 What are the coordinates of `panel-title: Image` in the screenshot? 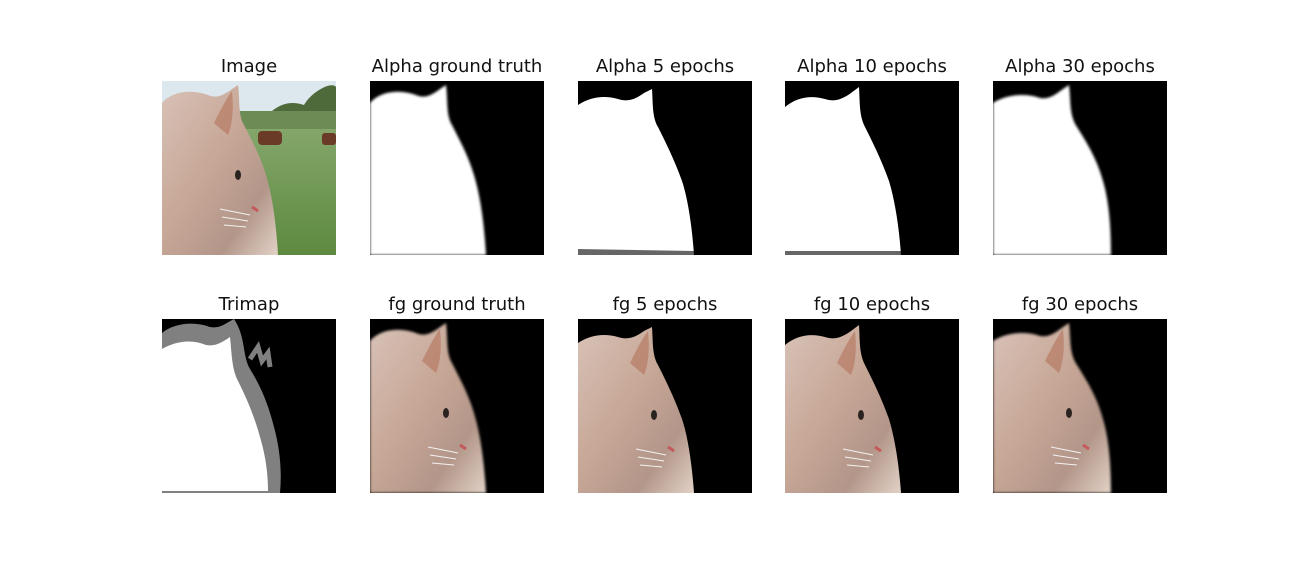 It's located at (249, 66).